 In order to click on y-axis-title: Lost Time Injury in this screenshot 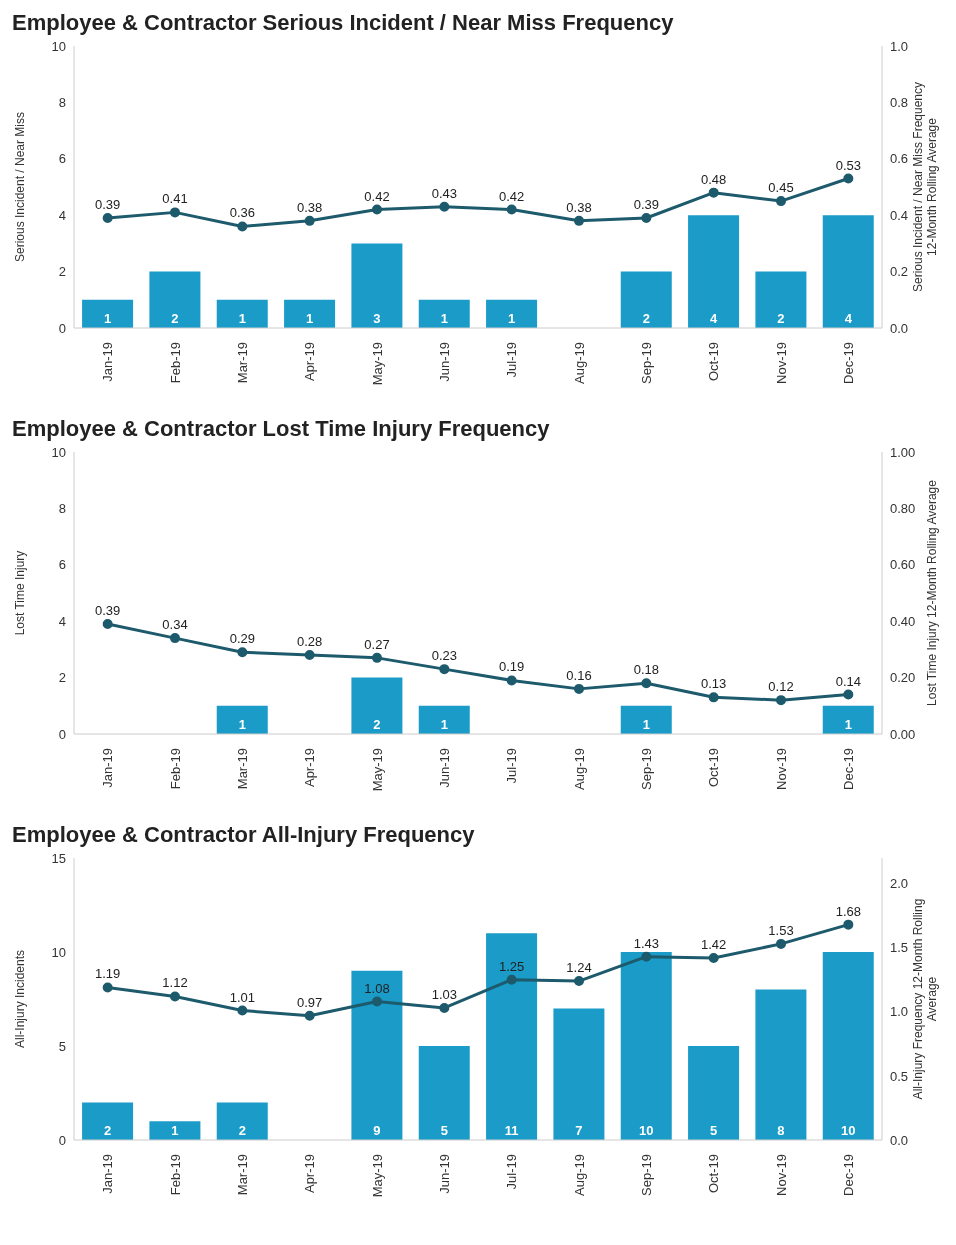, I will do `click(20, 593)`.